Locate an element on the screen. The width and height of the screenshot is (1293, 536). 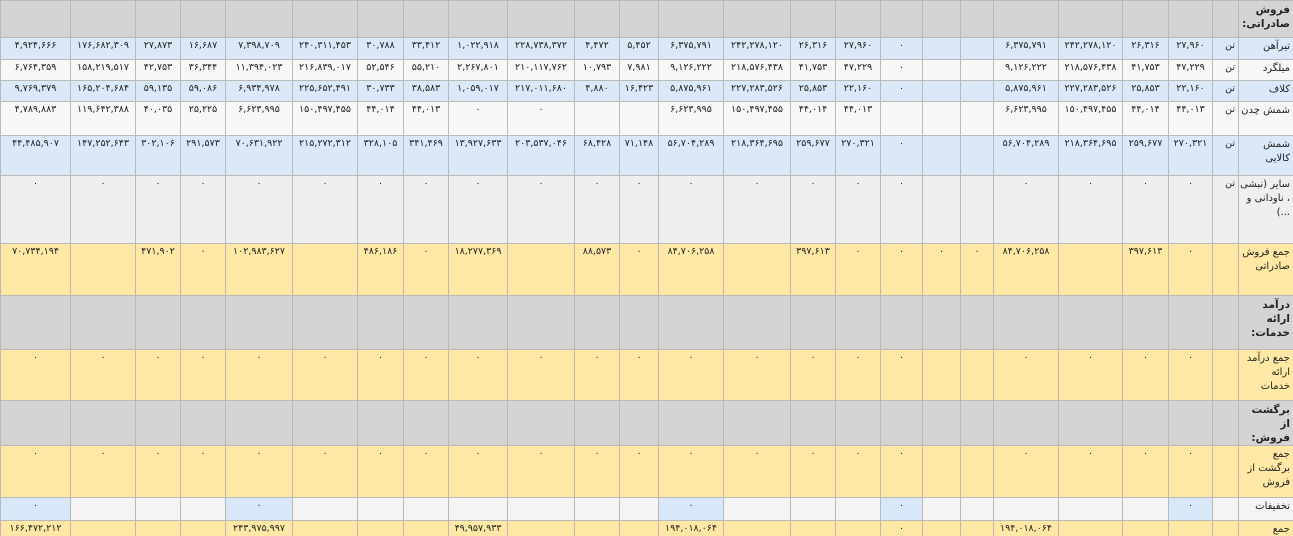
value-cell: ۲۲۸,۷۳۸,۳۷۲ is located at coordinates (541, 48).